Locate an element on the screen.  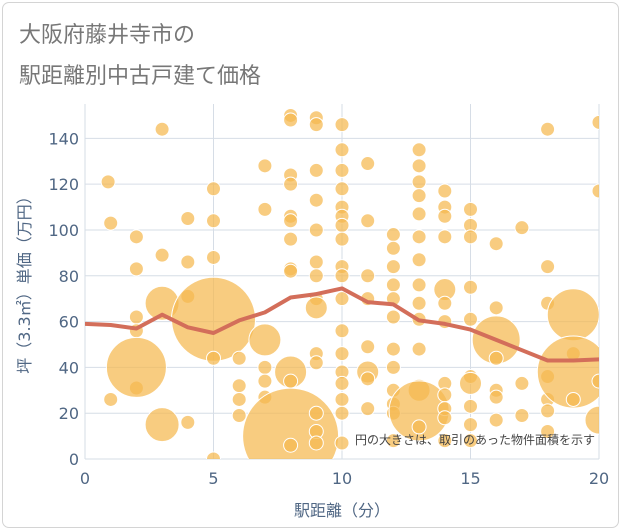
trend-line is located at coordinates (342, 324).